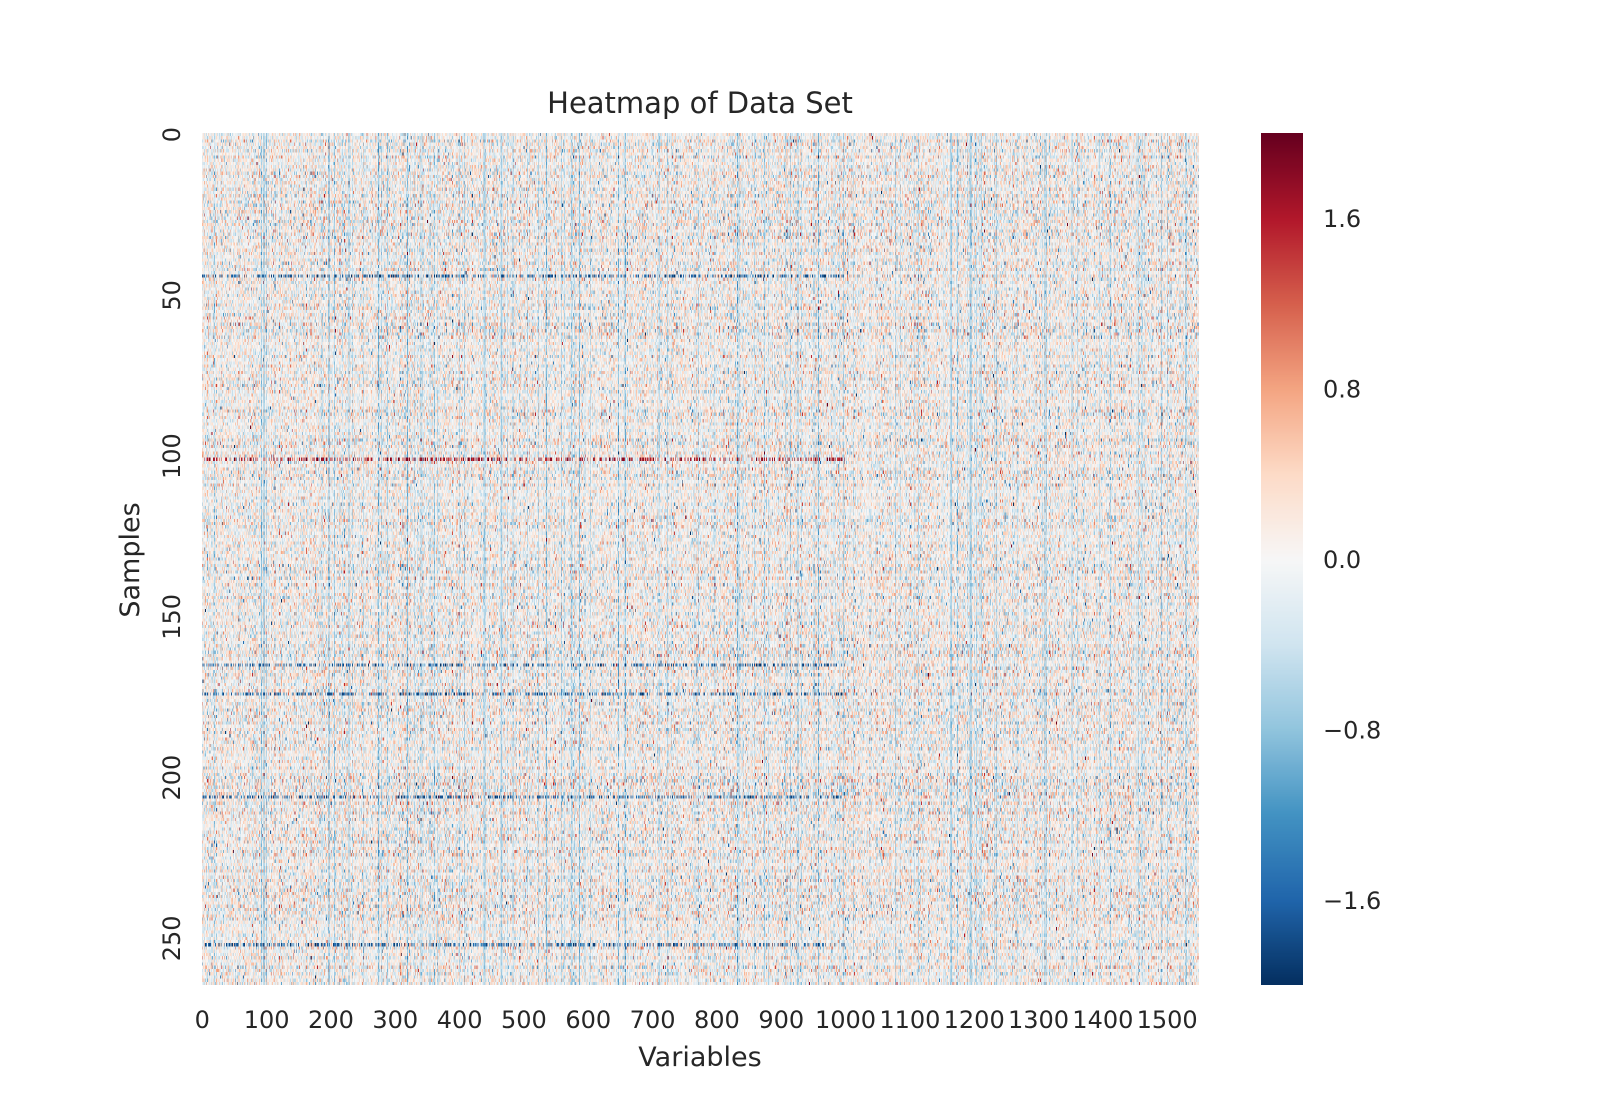 Image resolution: width=1600 pixels, height=1100 pixels. Describe the element at coordinates (1102, 1020) in the screenshot. I see `x-tick-label: 1400` at that location.